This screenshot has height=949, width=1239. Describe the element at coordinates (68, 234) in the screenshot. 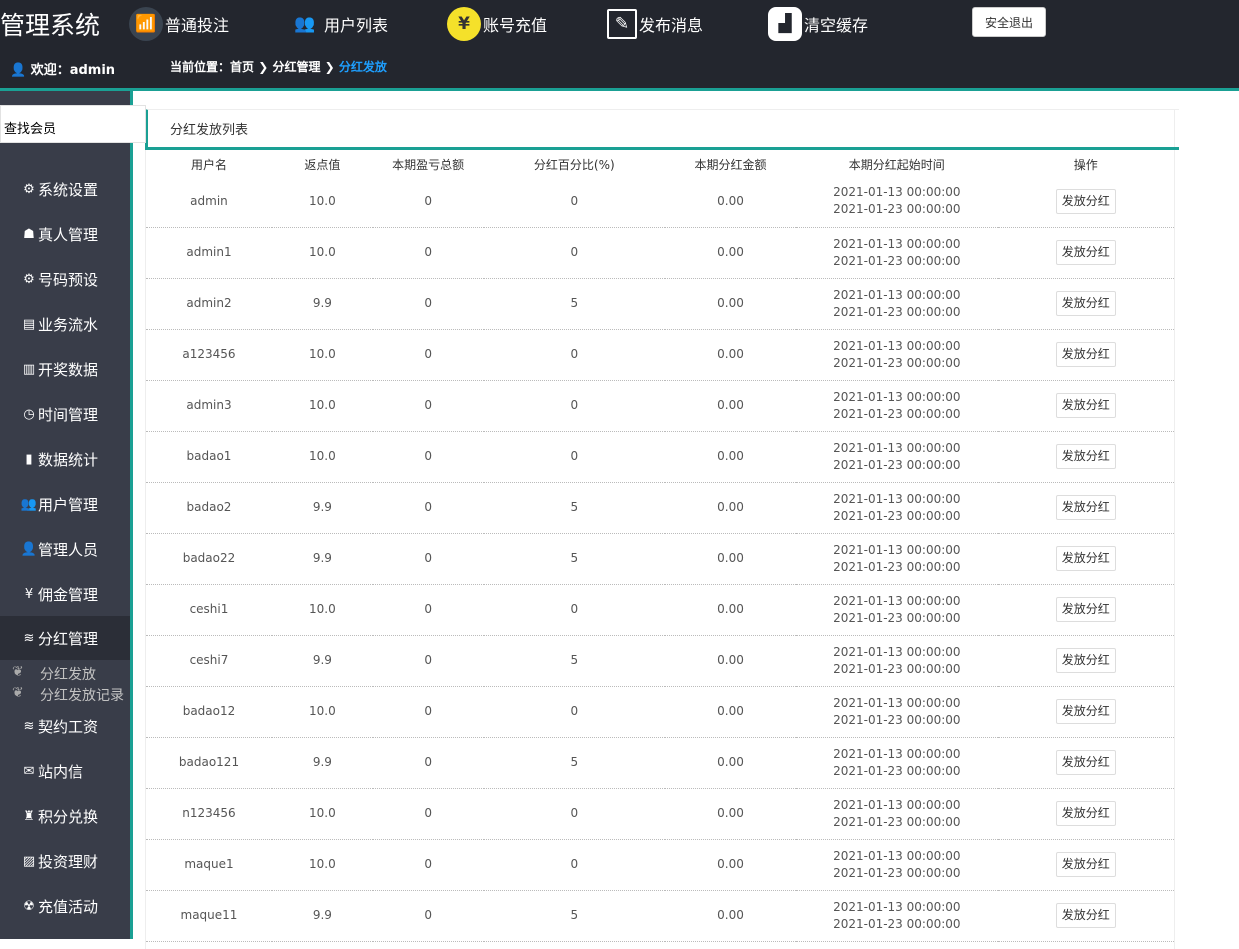

I see `sidebar-item-label: 真人管理` at that location.